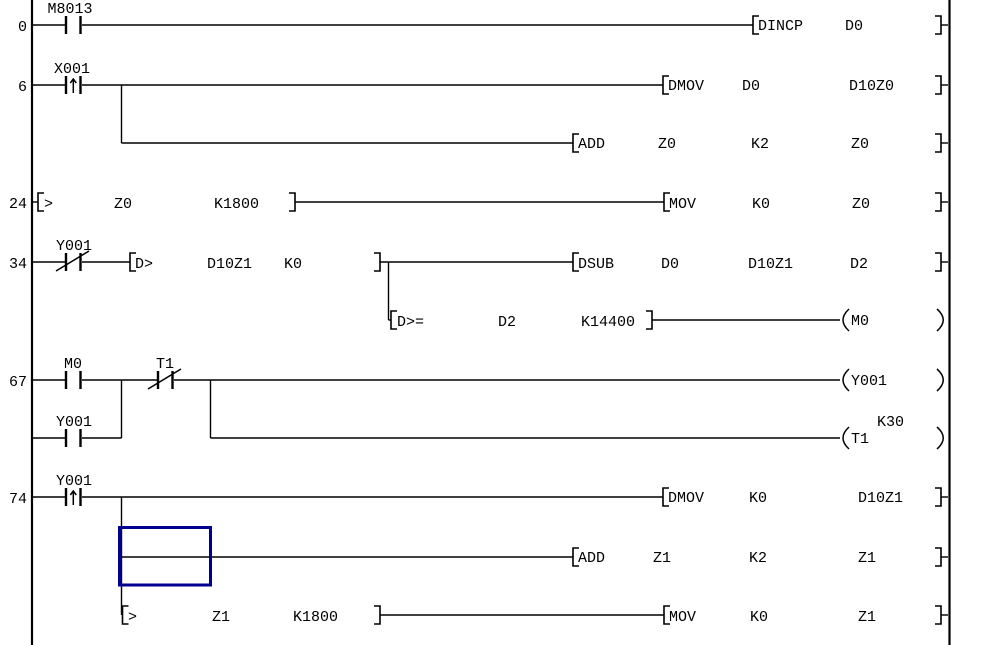 Image resolution: width=1004 pixels, height=645 pixels. I want to click on compare-arg2: K0, so click(293, 264).